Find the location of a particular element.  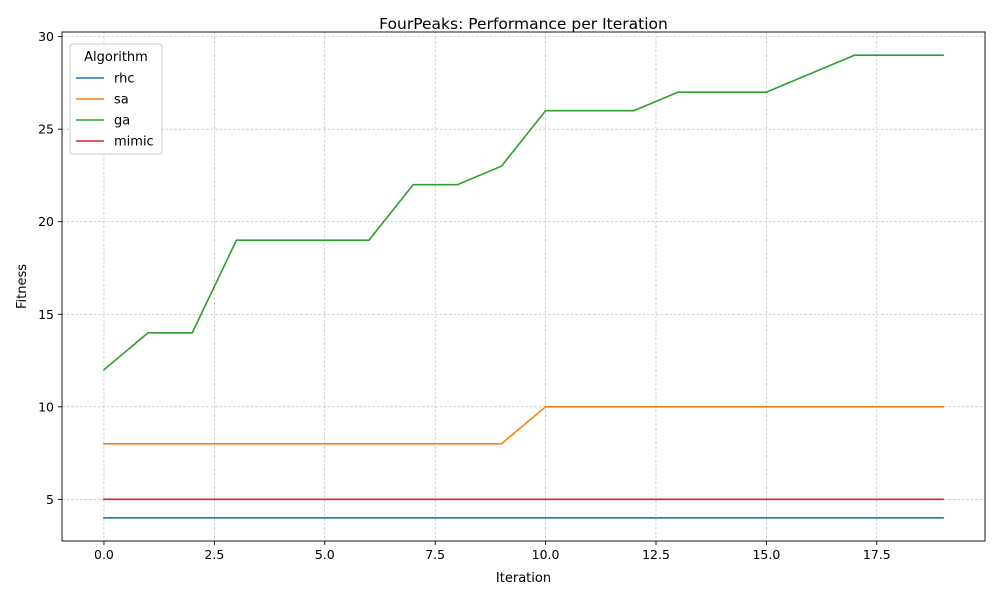

chart-title: FourPeaks: Performance per Iteration is located at coordinates (523, 24).